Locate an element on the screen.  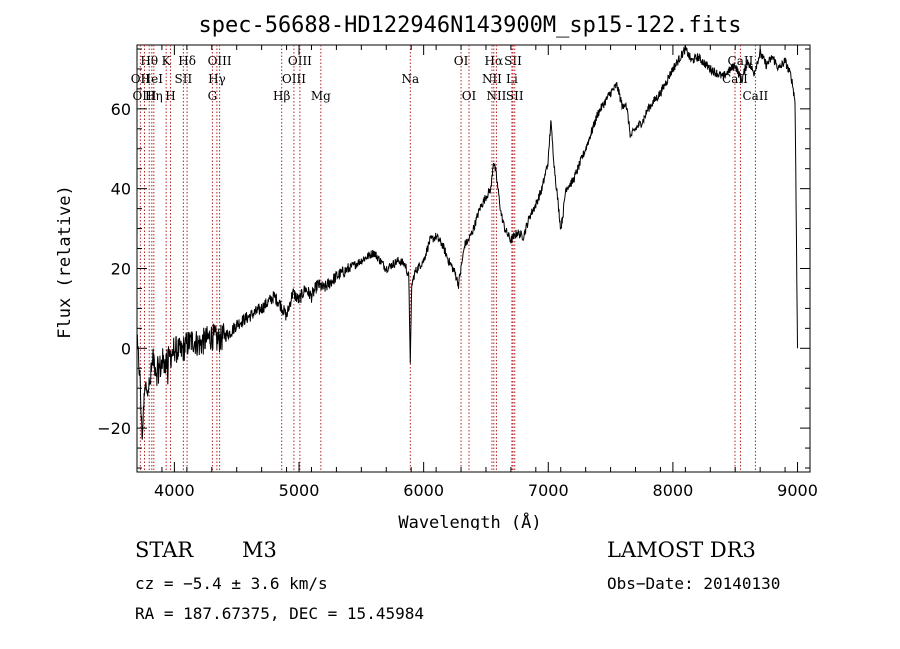
x-tick-label: 4000 is located at coordinates (174, 490).